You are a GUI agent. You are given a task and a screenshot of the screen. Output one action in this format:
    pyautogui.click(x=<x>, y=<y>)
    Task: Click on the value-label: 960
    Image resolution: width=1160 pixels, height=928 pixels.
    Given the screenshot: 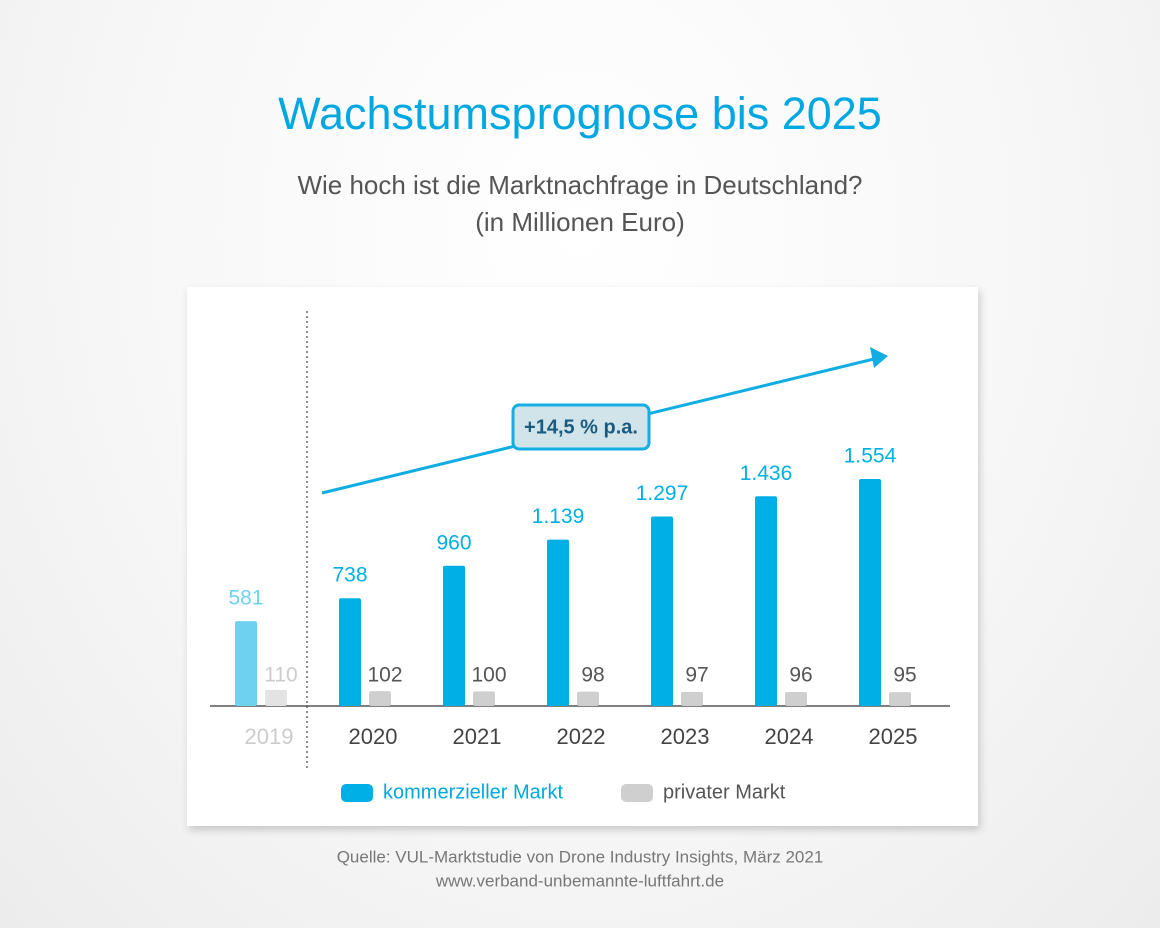 What is the action you would take?
    pyautogui.click(x=453, y=542)
    